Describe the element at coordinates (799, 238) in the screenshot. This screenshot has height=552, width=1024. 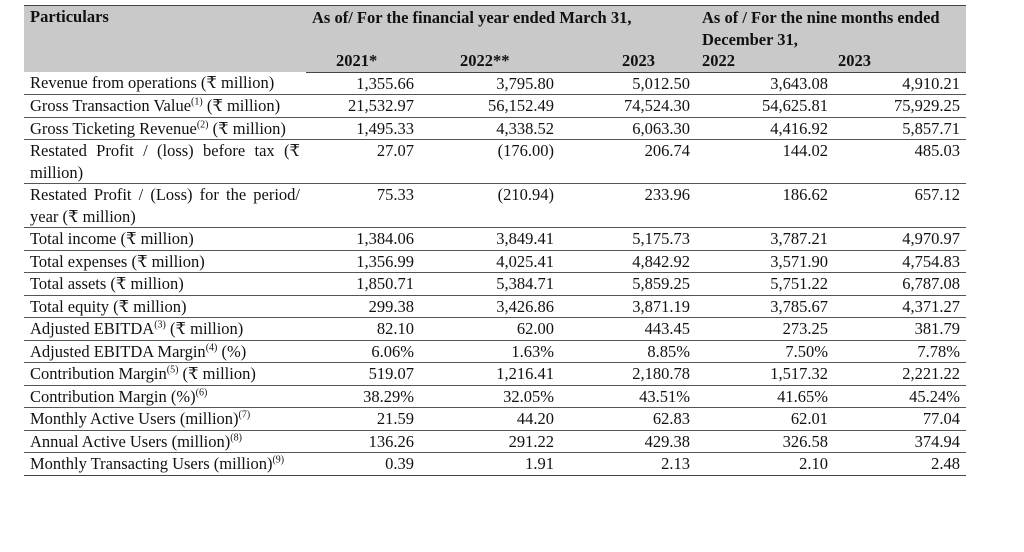
I see `value-cell: 3,787.21` at that location.